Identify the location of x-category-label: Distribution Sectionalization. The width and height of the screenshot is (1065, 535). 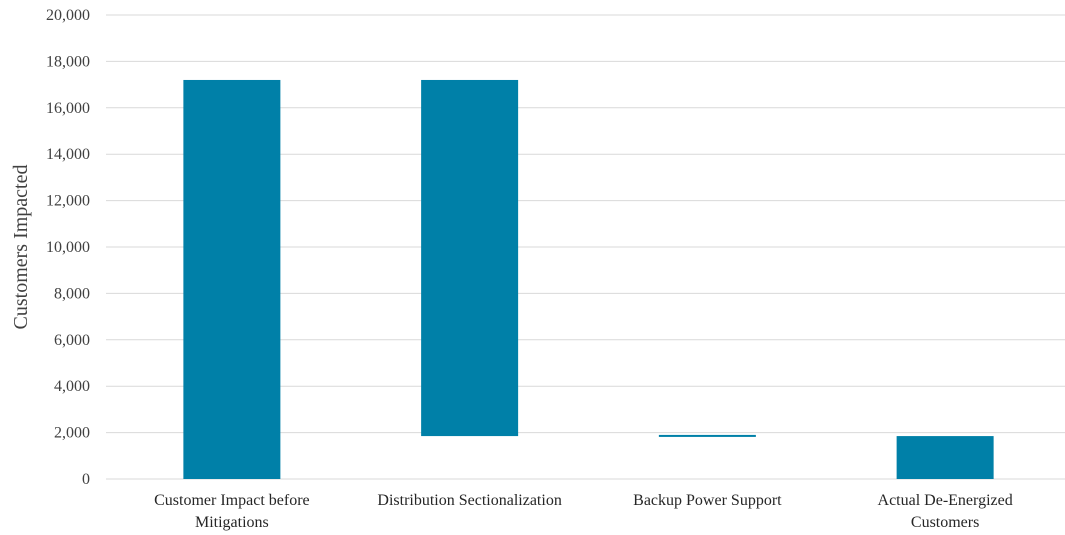
(469, 500).